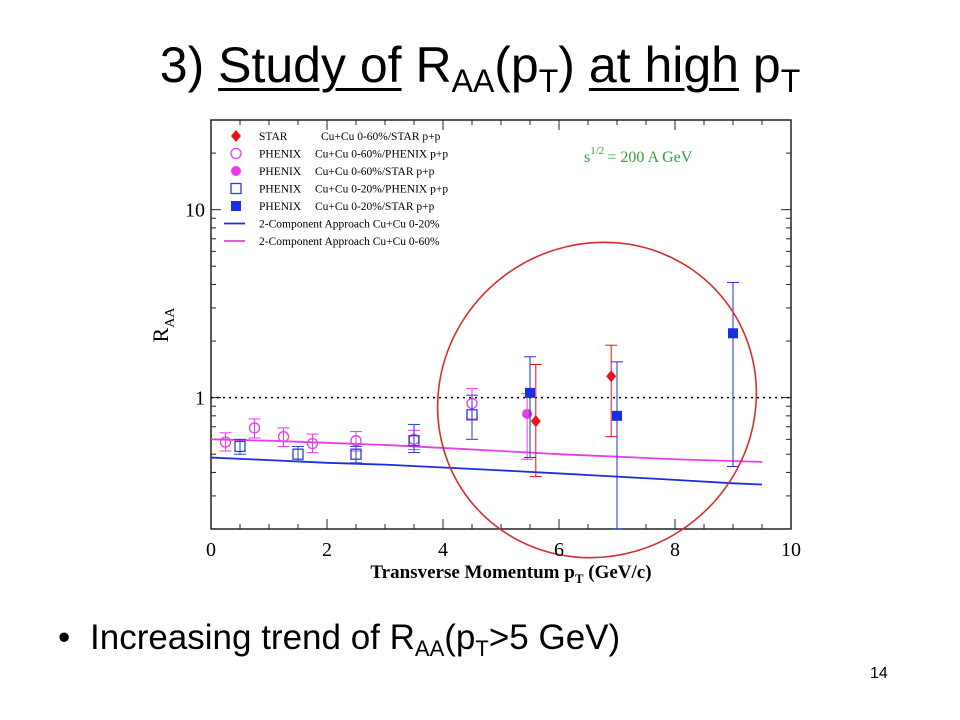 This screenshot has width=960, height=720. What do you see at coordinates (381, 190) in the screenshot?
I see `legend-label-system: Cu+Cu 0-20%/PHENIX p+p` at bounding box center [381, 190].